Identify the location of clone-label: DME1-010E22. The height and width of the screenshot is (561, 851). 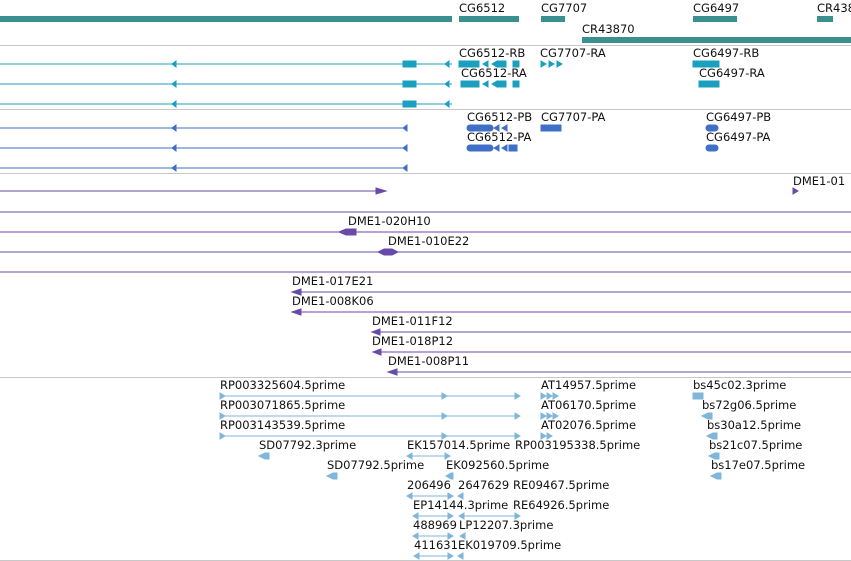
(429, 241).